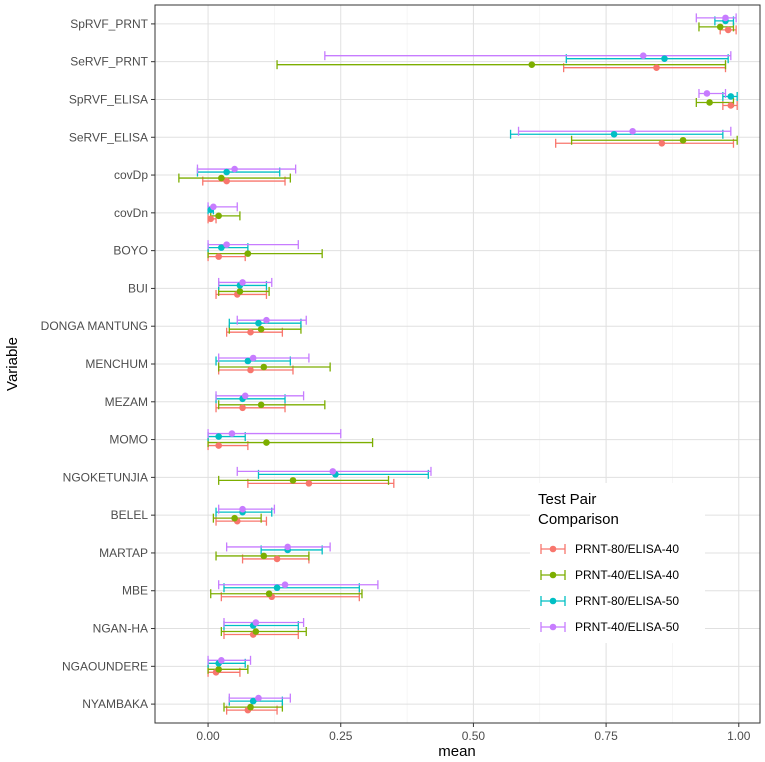 The height and width of the screenshot is (762, 765). What do you see at coordinates (627, 627) in the screenshot?
I see `legend-label: PRNT-40/ELISA-50` at bounding box center [627, 627].